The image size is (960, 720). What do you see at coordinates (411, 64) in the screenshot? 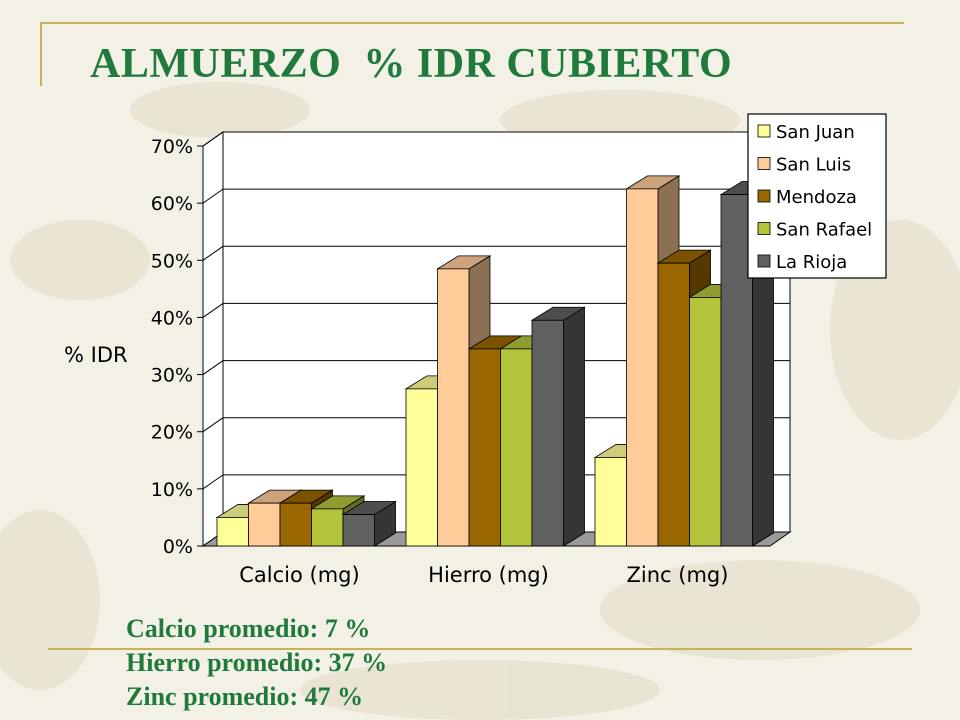
I see `slide-title: ALMUERZO % IDR CUBIERTO` at bounding box center [411, 64].